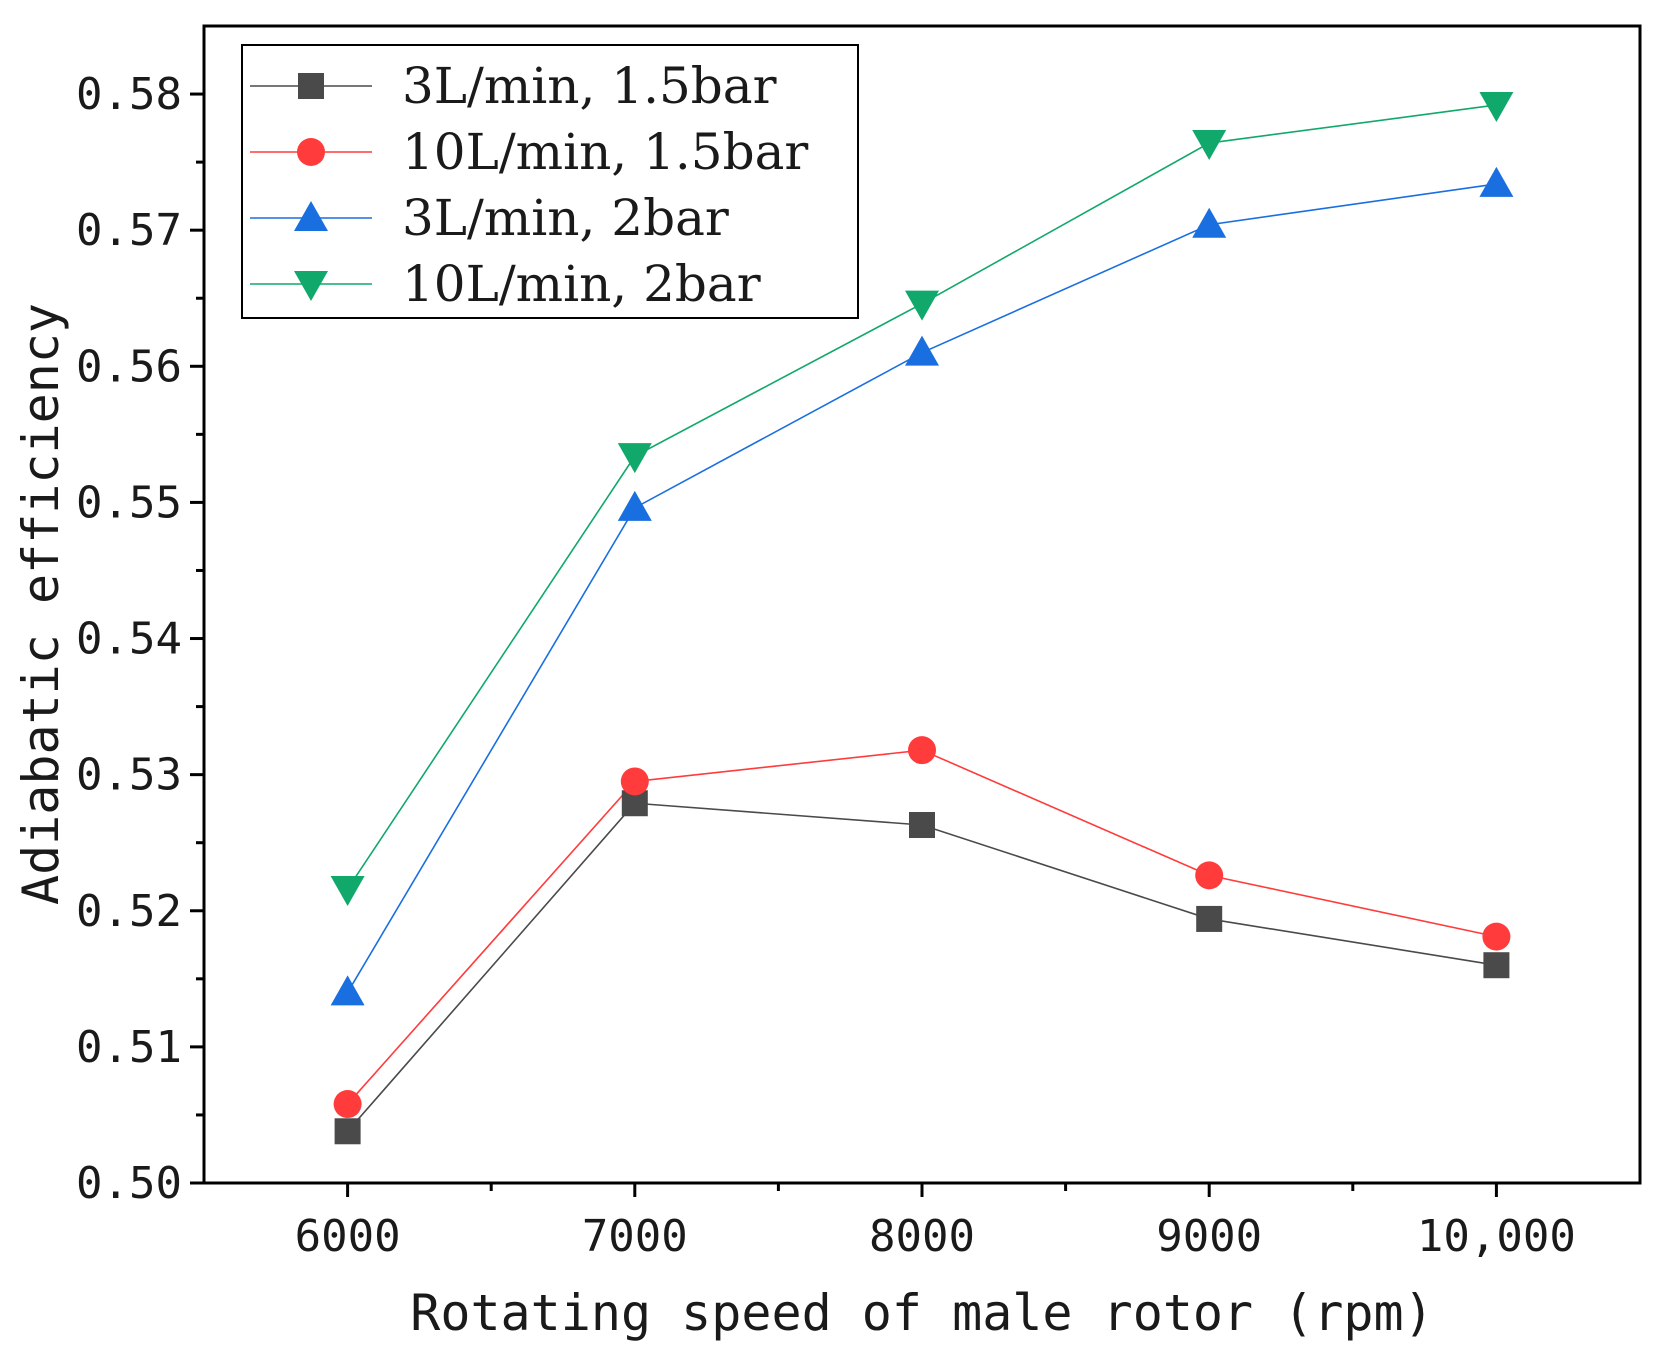 This screenshot has width=1654, height=1353. What do you see at coordinates (589, 86) in the screenshot?
I see `legend-label: 3L/min, 1.5bar` at bounding box center [589, 86].